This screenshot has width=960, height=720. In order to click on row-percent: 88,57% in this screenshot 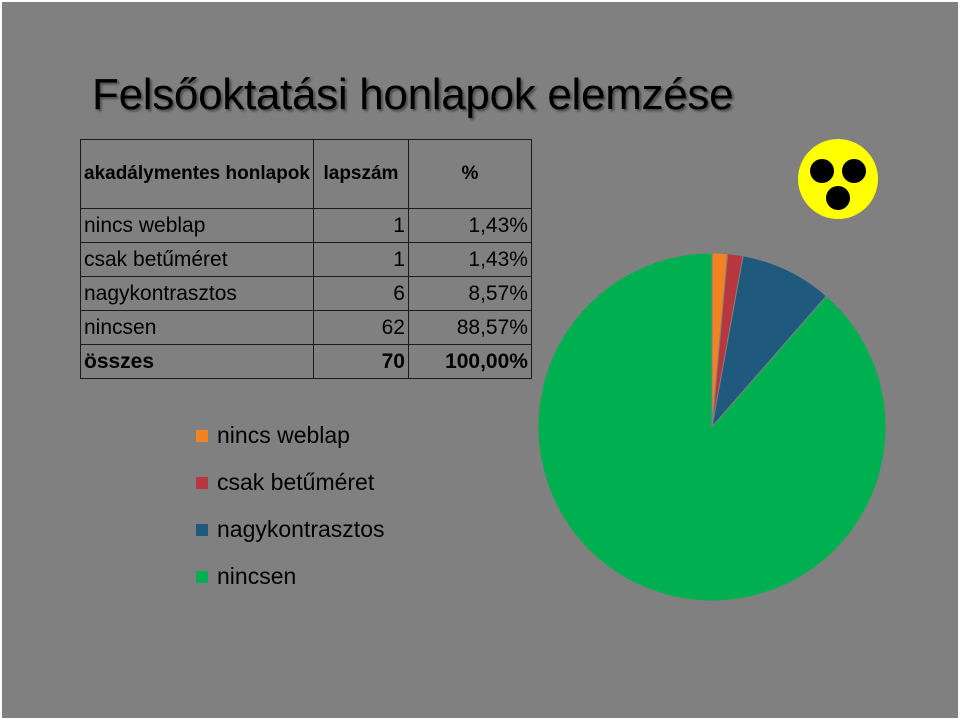, I will do `click(469, 327)`.